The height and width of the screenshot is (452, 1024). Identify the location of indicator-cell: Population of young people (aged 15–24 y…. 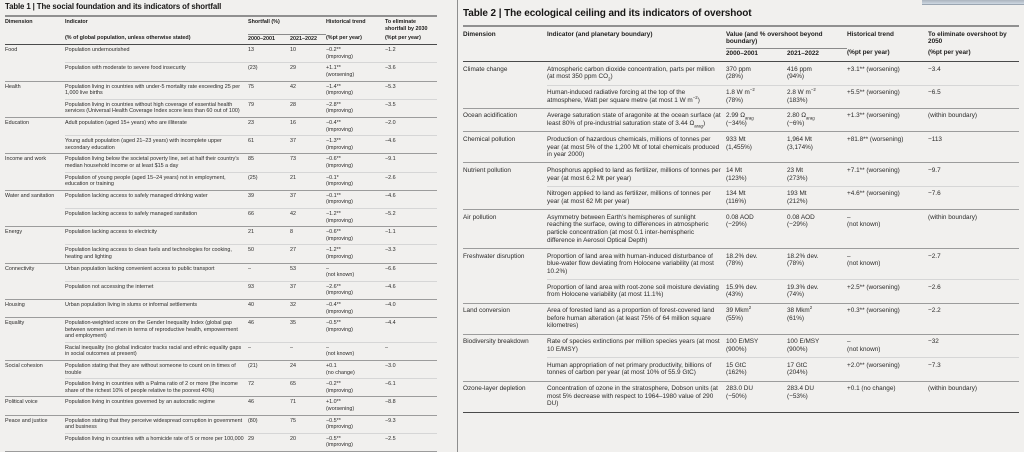
(156, 181).